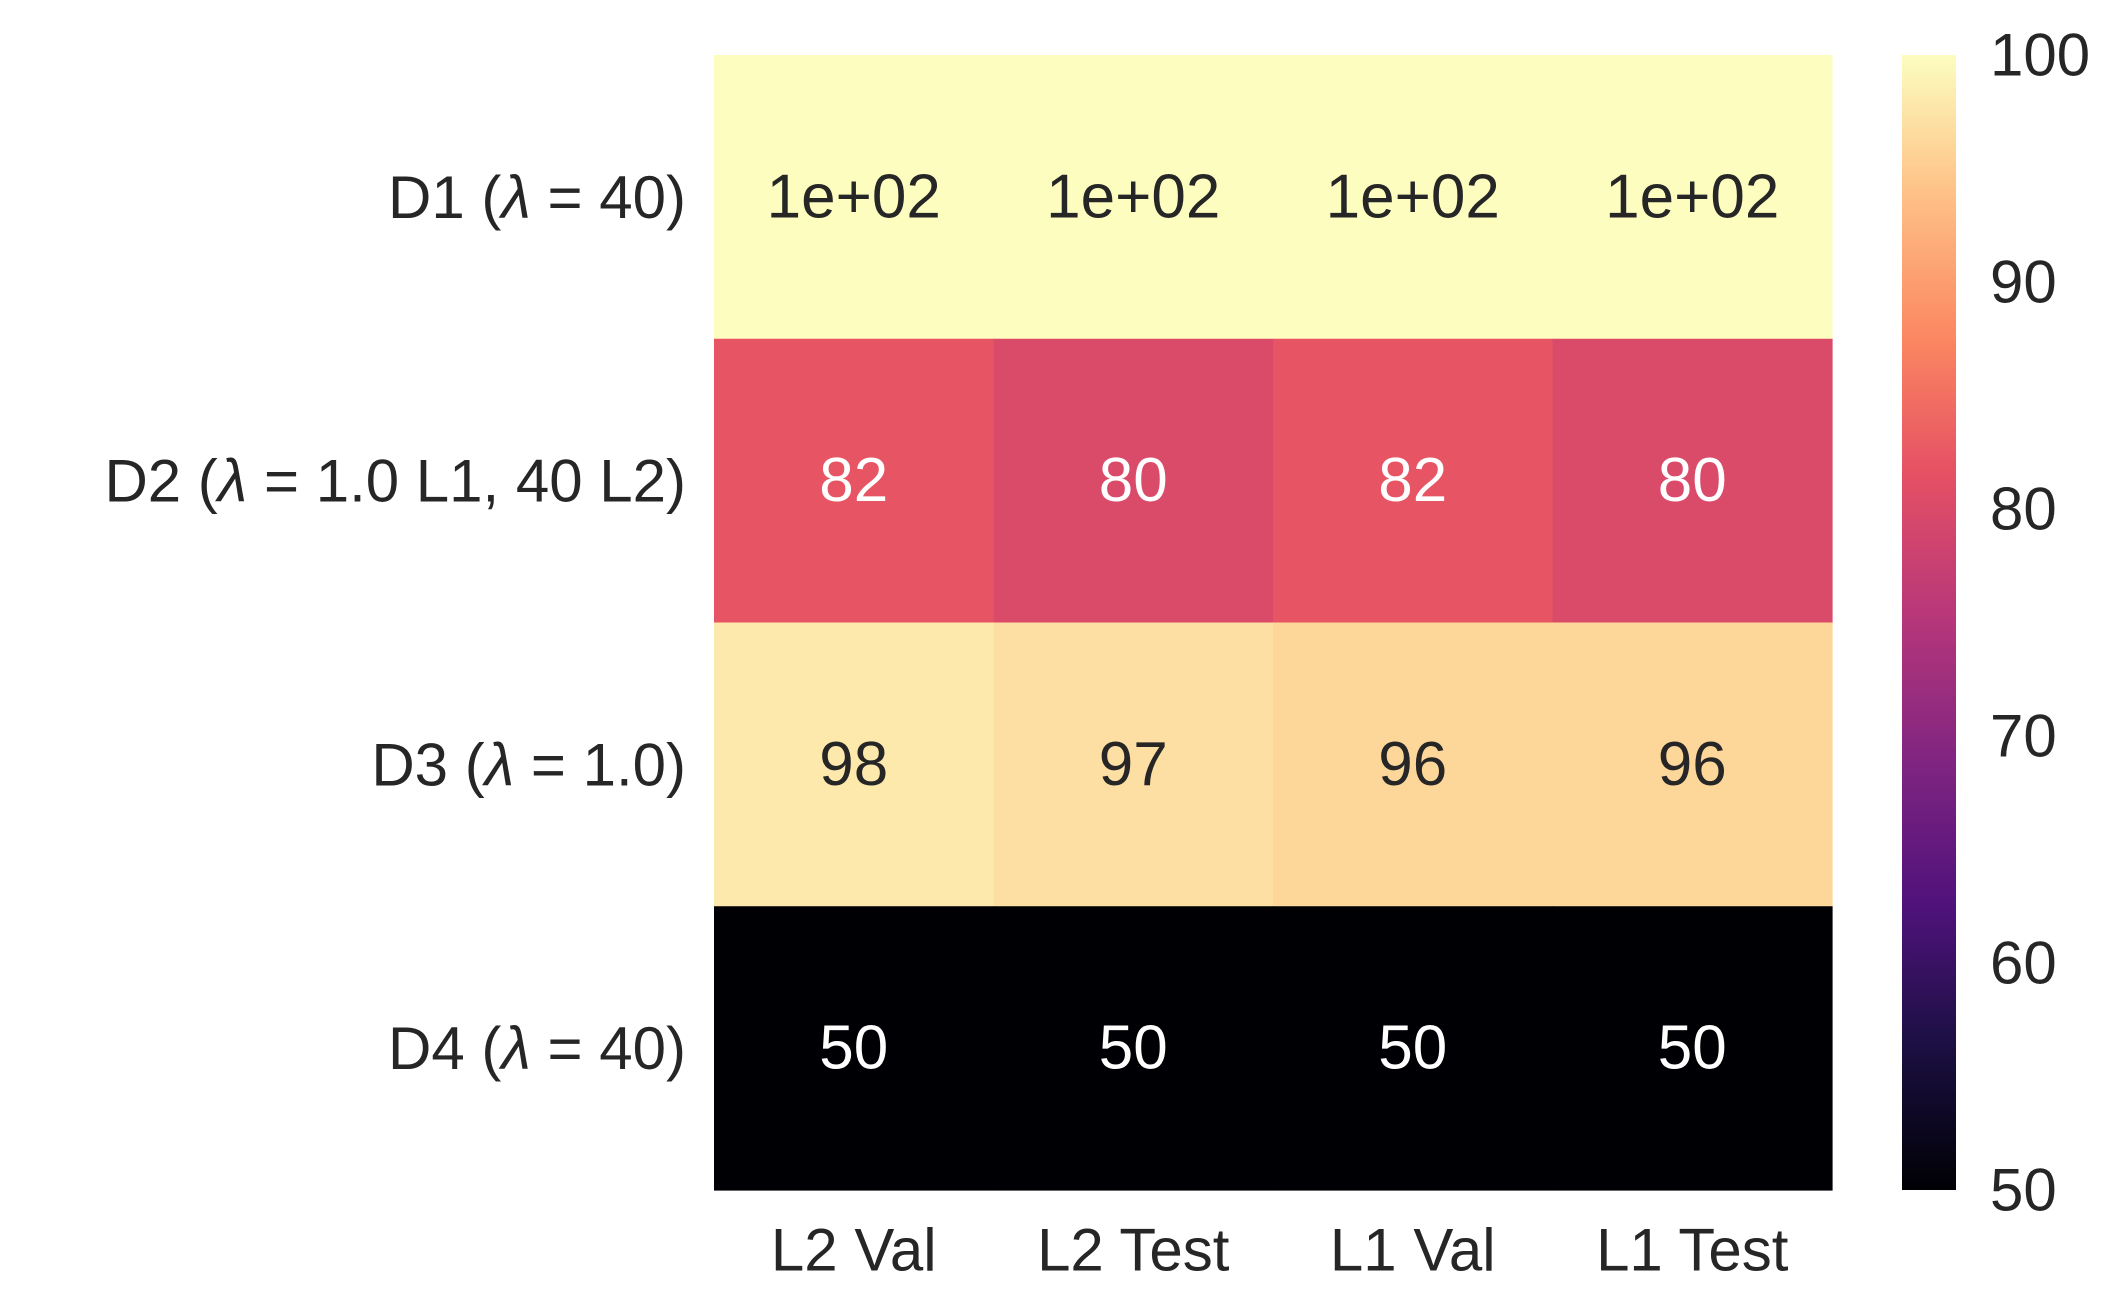 This screenshot has width=2123, height=1308. What do you see at coordinates (537, 196) in the screenshot?
I see `y-tick-label: D1 (λ = 40)` at bounding box center [537, 196].